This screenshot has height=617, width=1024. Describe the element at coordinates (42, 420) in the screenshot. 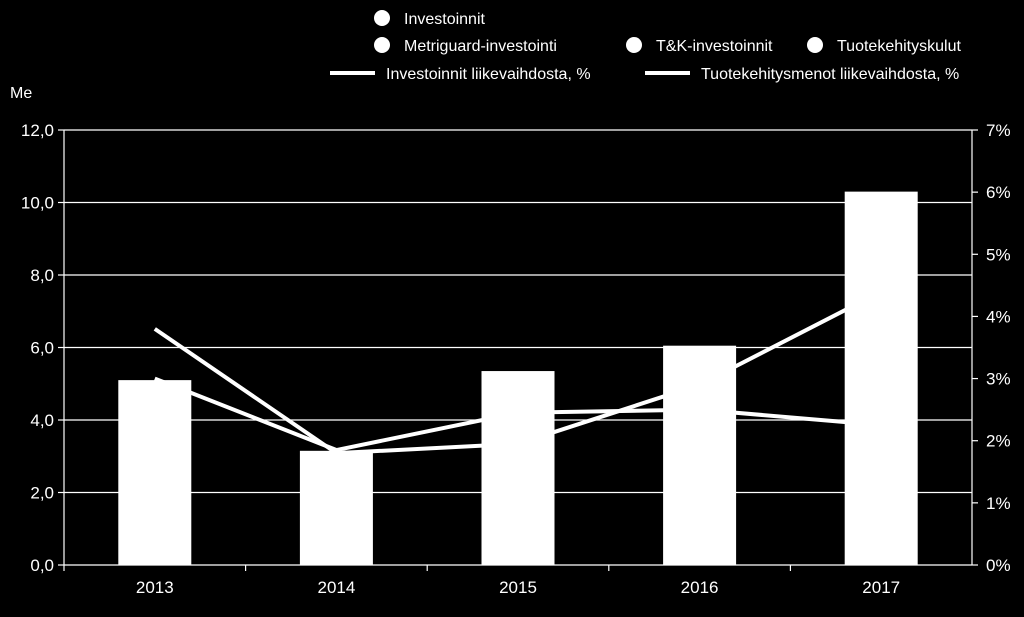

I see `y-tick-label: 4,0` at that location.